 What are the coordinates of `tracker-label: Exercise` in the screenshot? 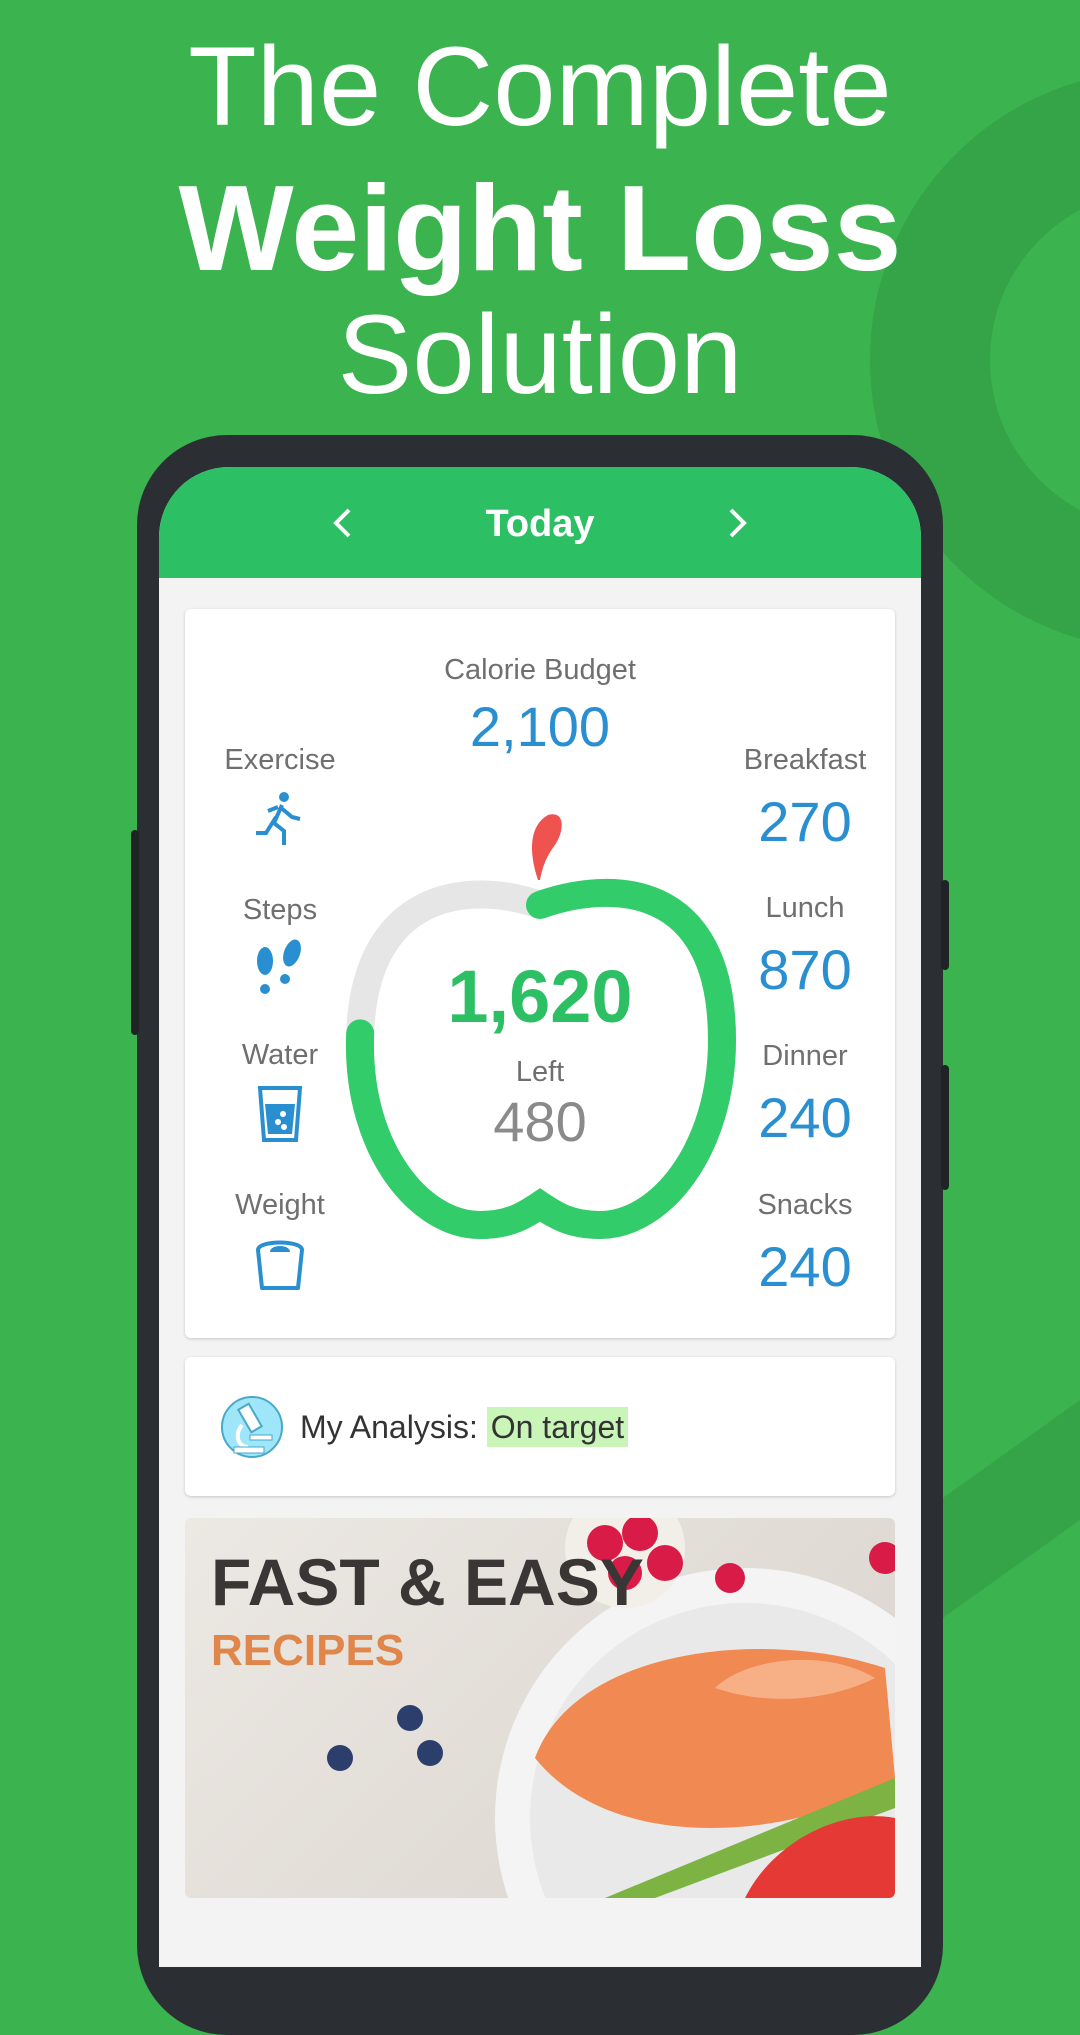 It's located at (280, 760).